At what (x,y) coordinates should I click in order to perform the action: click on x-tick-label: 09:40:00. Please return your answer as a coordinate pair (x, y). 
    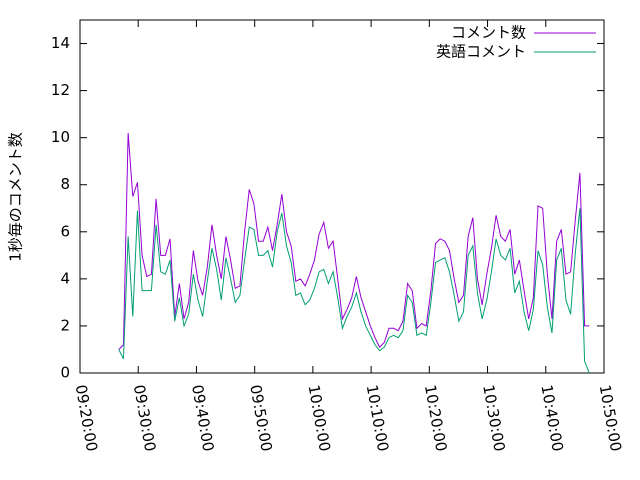
    Looking at the image, I should click on (202, 417).